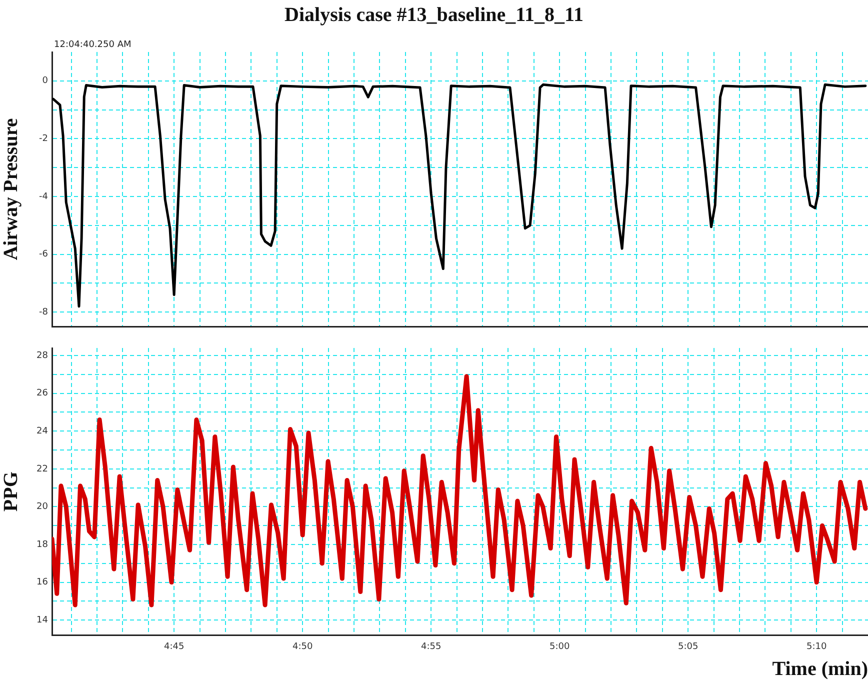 This screenshot has height=686, width=868. I want to click on x-tick-label: 5:05, so click(688, 647).